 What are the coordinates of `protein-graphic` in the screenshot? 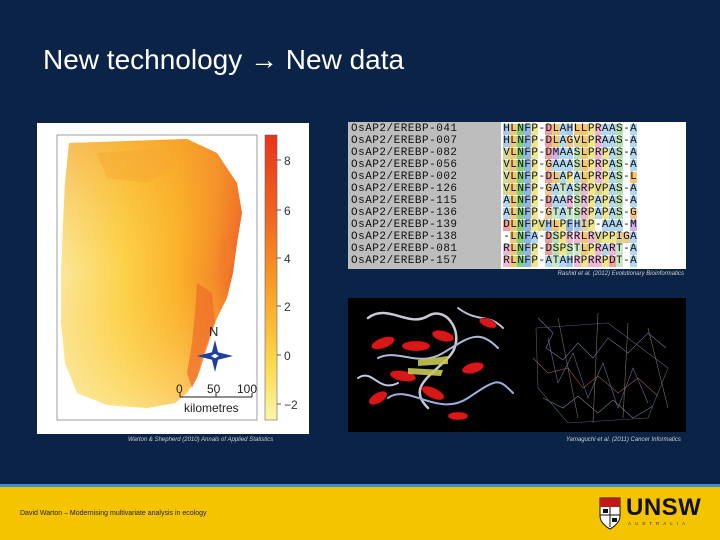 It's located at (517, 365).